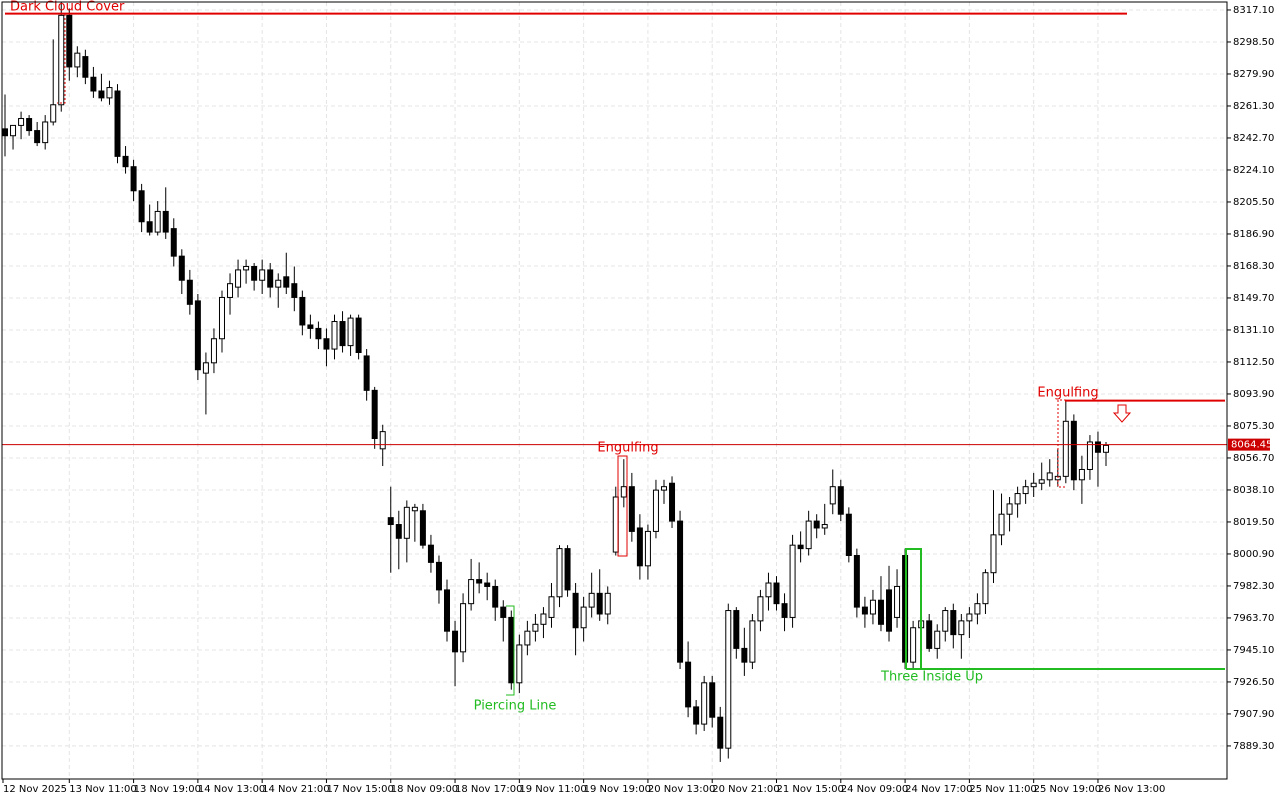 This screenshot has height=800, width=1280. What do you see at coordinates (167, 789) in the screenshot?
I see `x-tick-label: 13 Nov 19:00` at bounding box center [167, 789].